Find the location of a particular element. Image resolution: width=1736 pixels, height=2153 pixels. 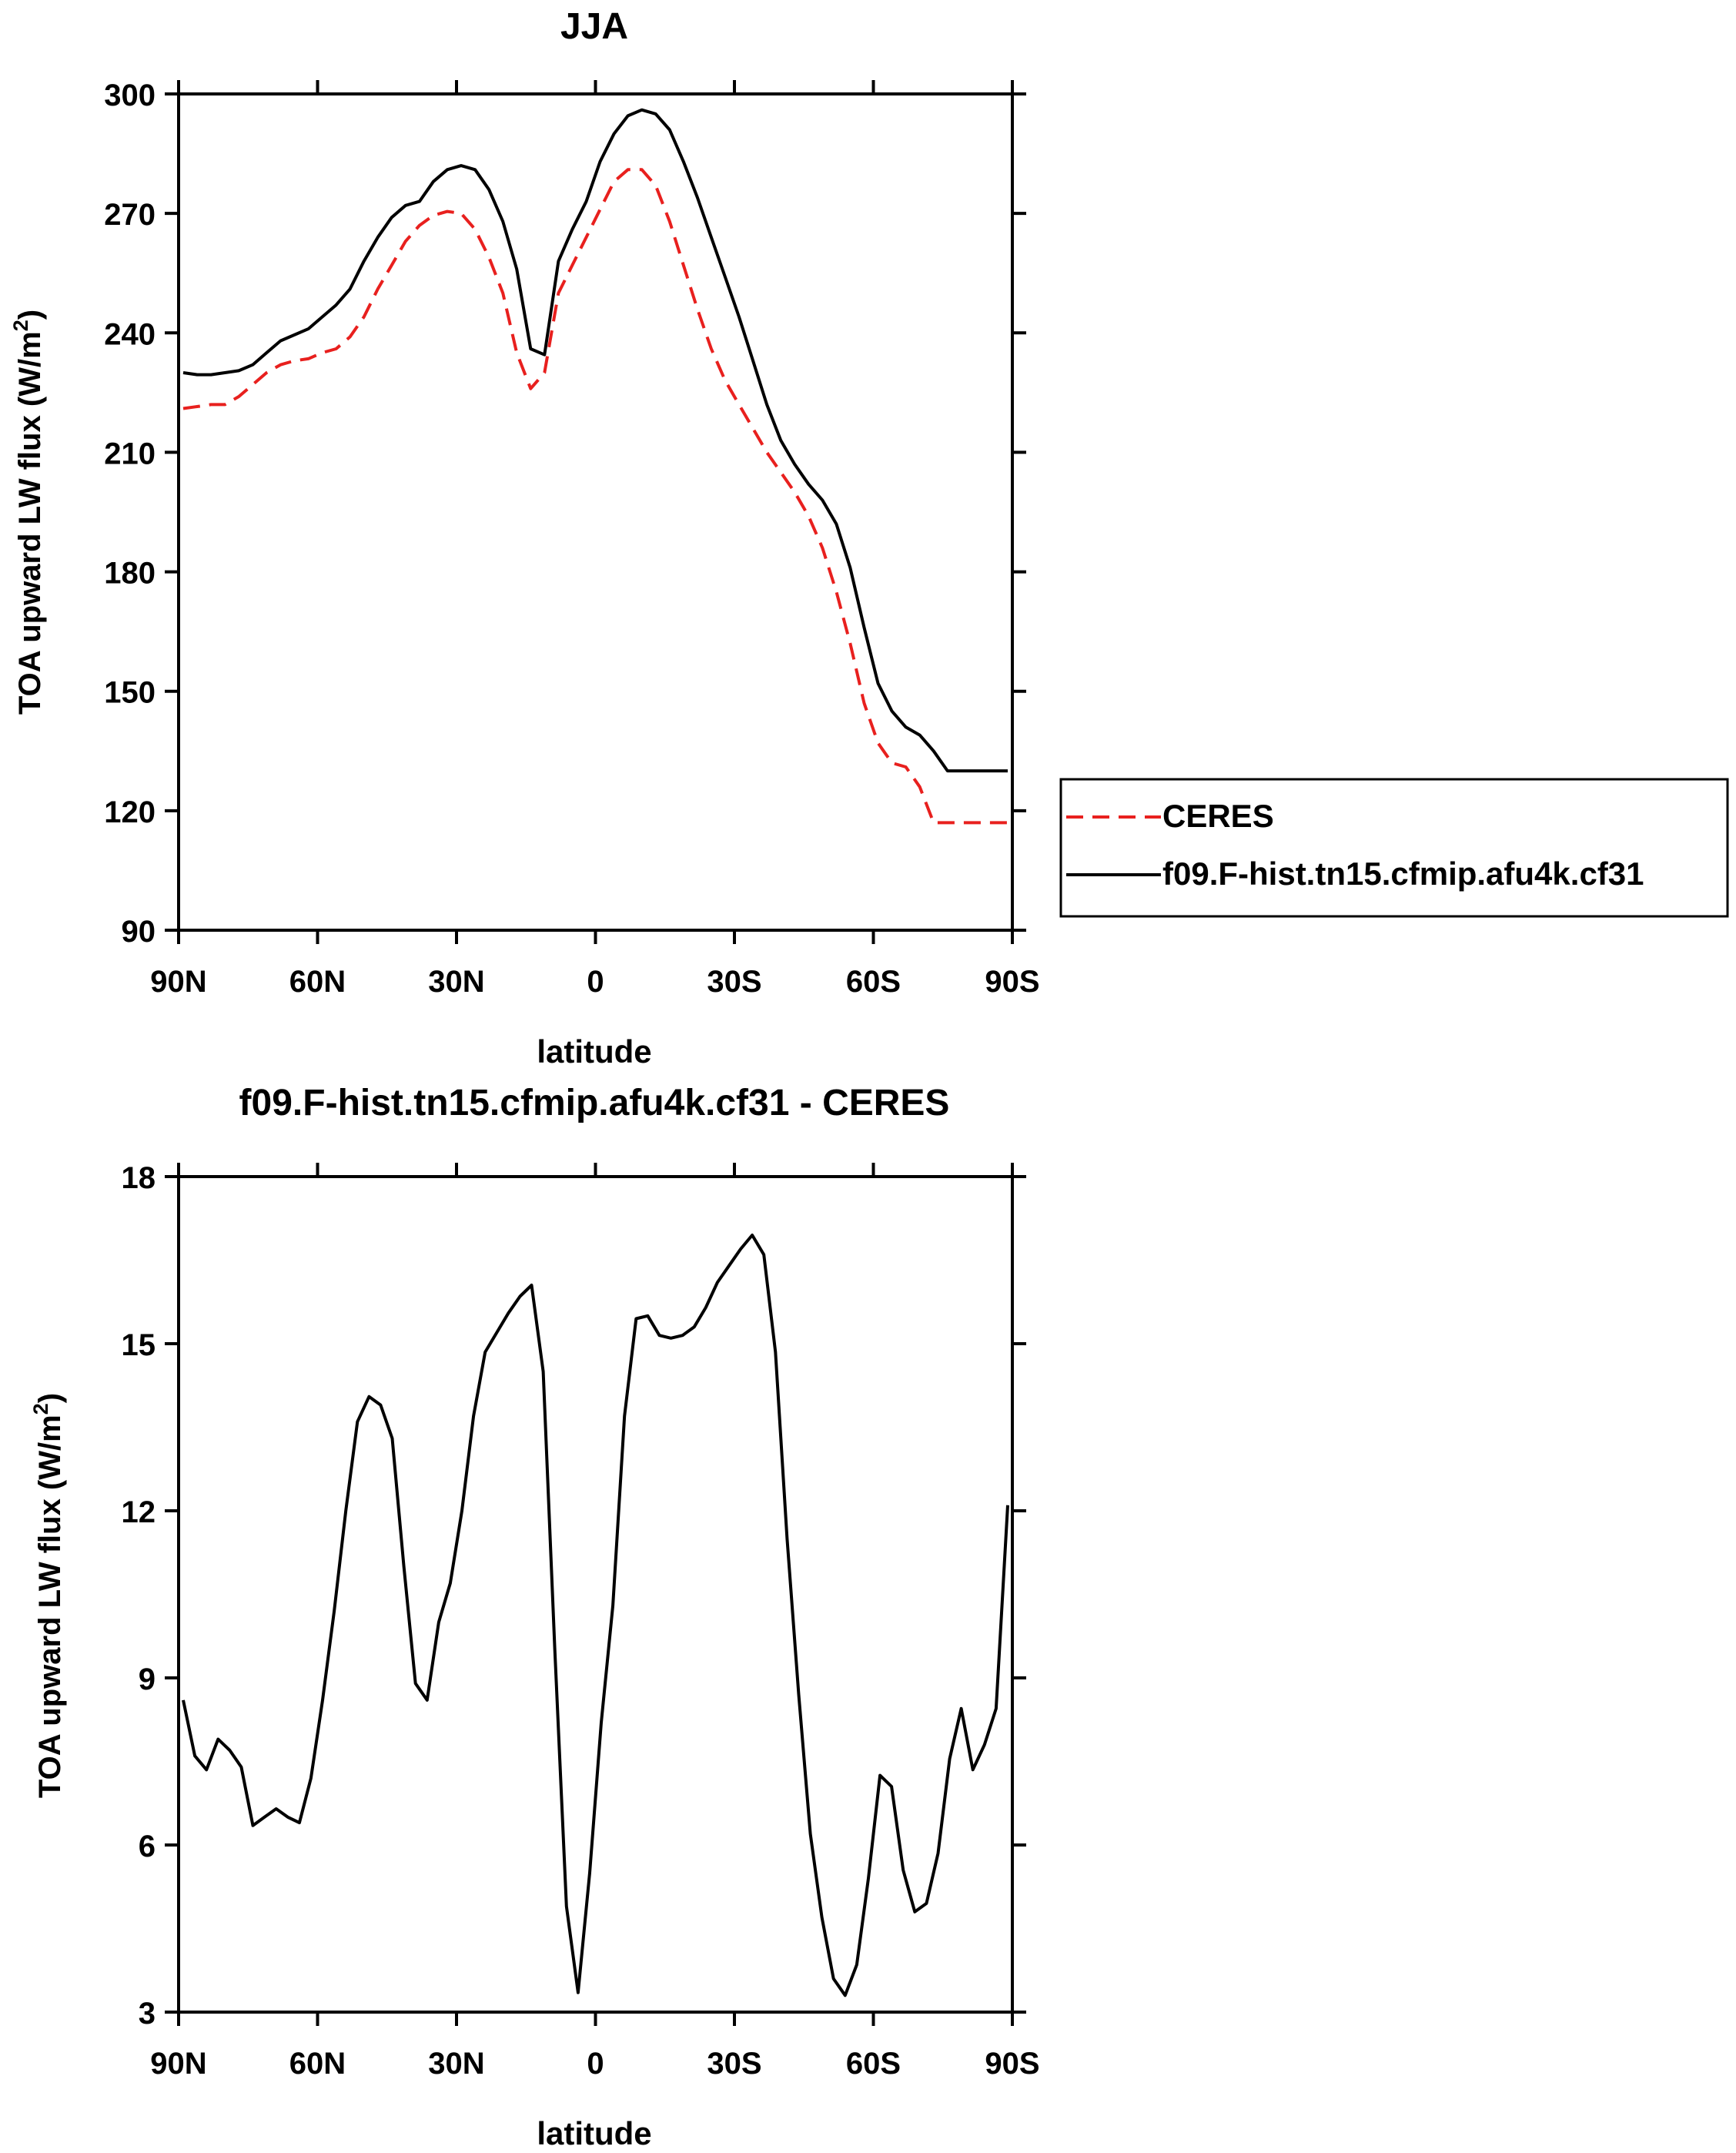

top-panel-title: JJA is located at coordinates (594, 26).